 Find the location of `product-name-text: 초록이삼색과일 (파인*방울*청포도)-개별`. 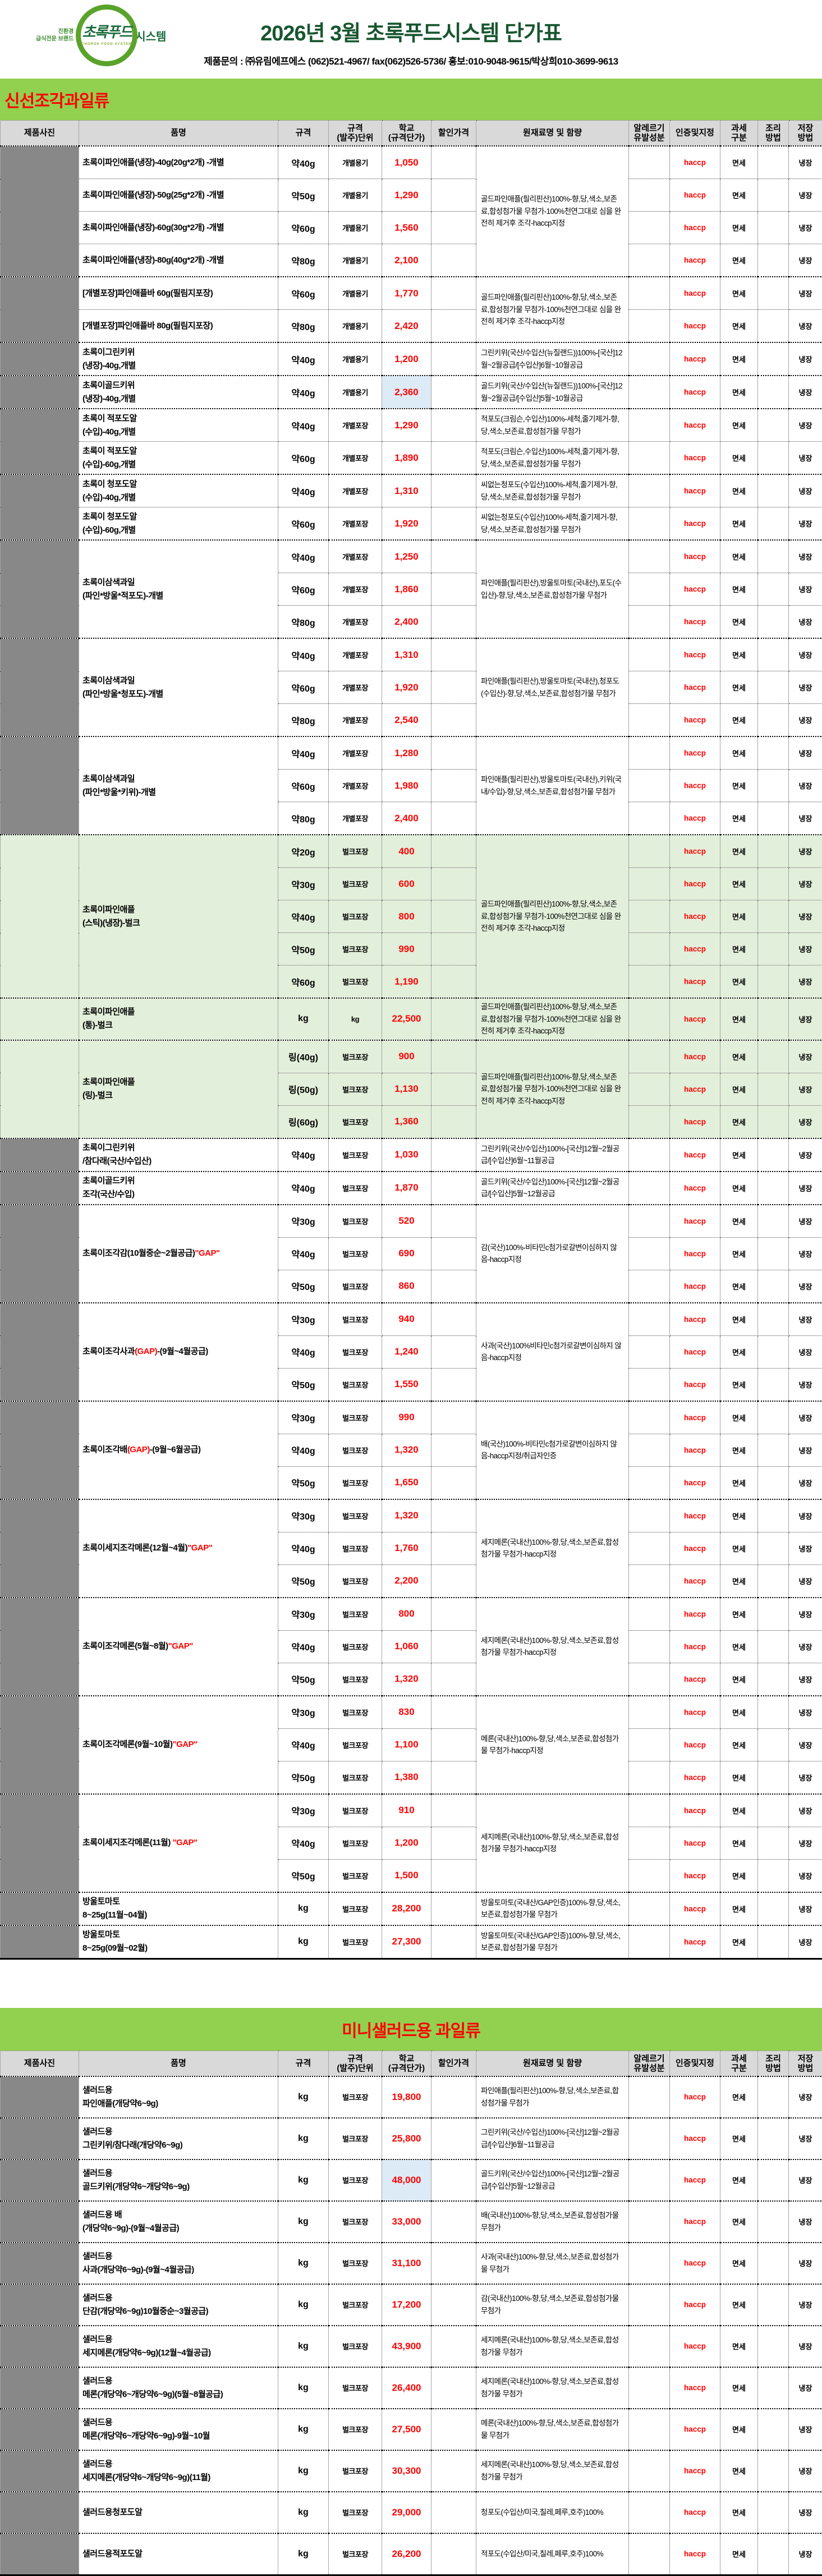

product-name-text: 초록이삼색과일 (파인*방울*청포도)-개별 is located at coordinates (123, 687).